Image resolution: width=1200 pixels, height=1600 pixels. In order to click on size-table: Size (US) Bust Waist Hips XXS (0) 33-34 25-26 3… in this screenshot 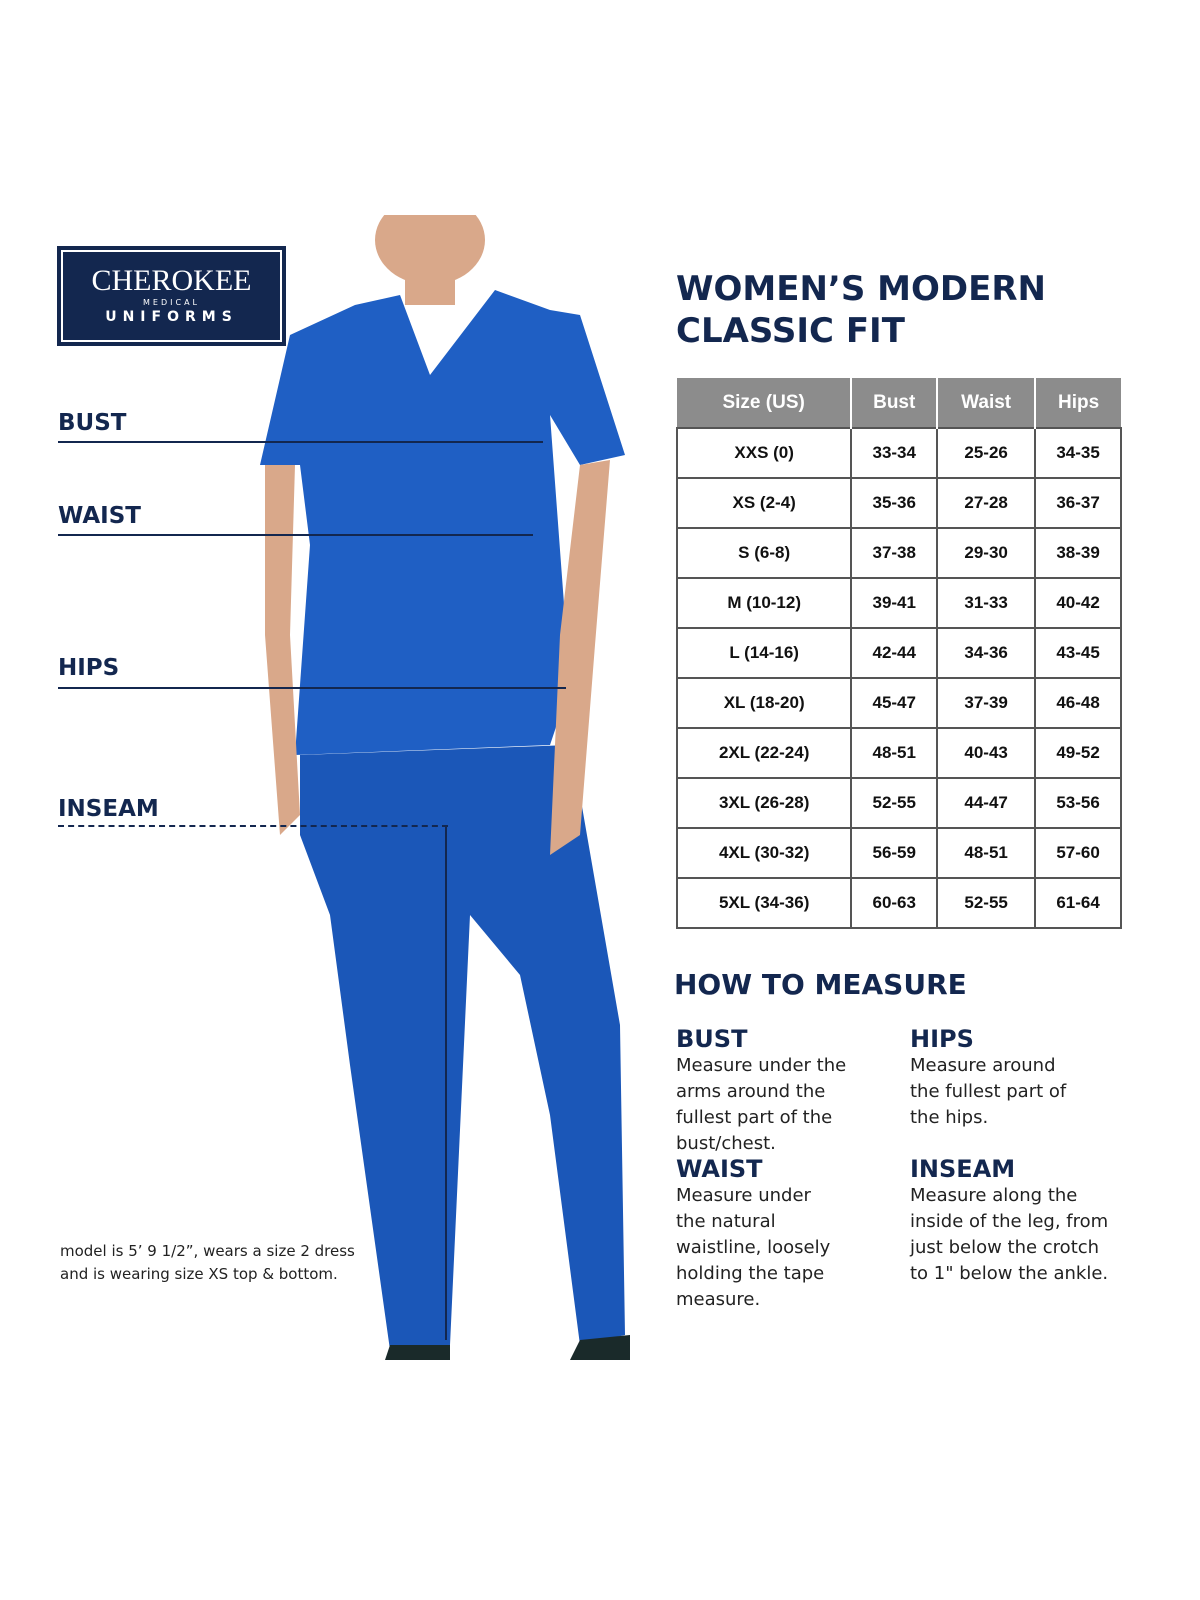, I will do `click(898, 653)`.